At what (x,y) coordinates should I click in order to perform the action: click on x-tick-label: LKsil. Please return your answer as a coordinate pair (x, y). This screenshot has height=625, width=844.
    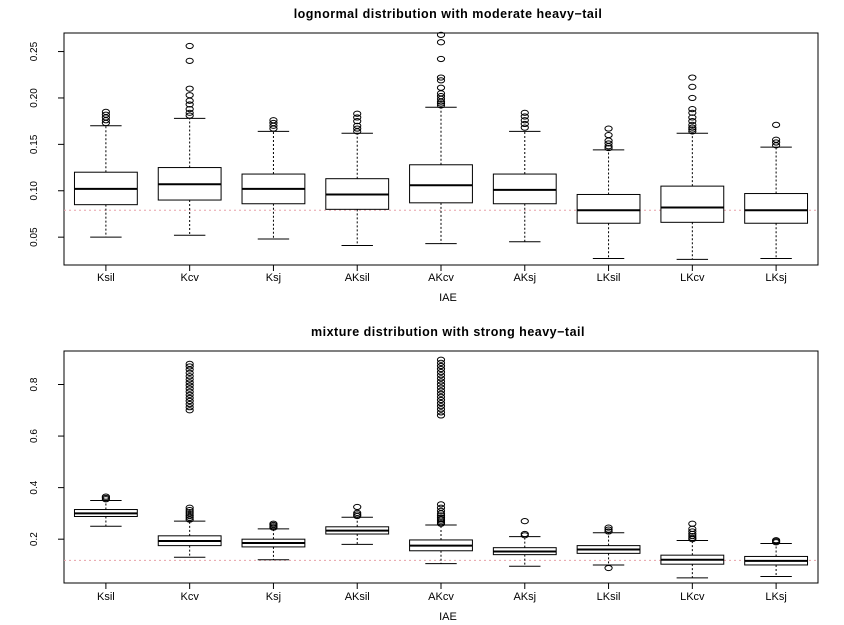
    Looking at the image, I should click on (609, 278).